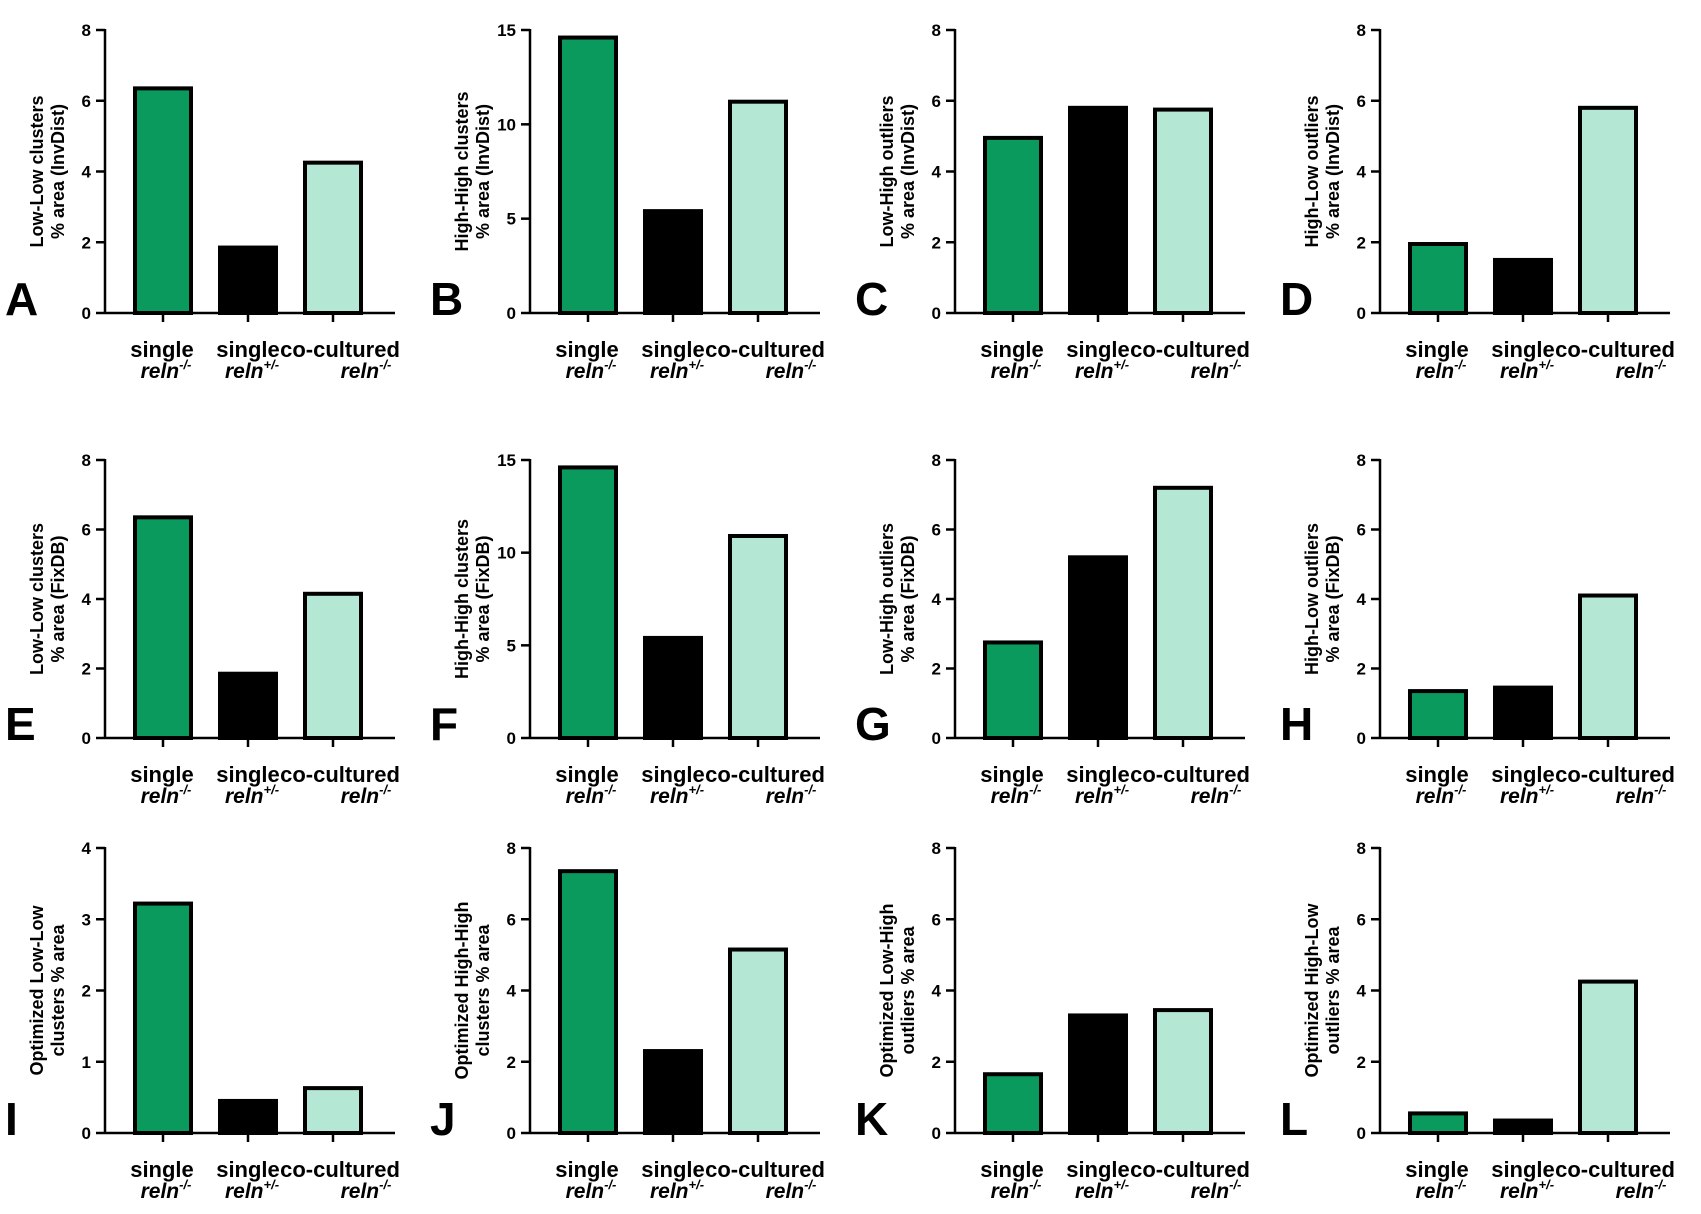 Image resolution: width=1701 pixels, height=1214 pixels. What do you see at coordinates (37, 990) in the screenshot?
I see `y-axis-label-line: Optimized Low-Low` at bounding box center [37, 990].